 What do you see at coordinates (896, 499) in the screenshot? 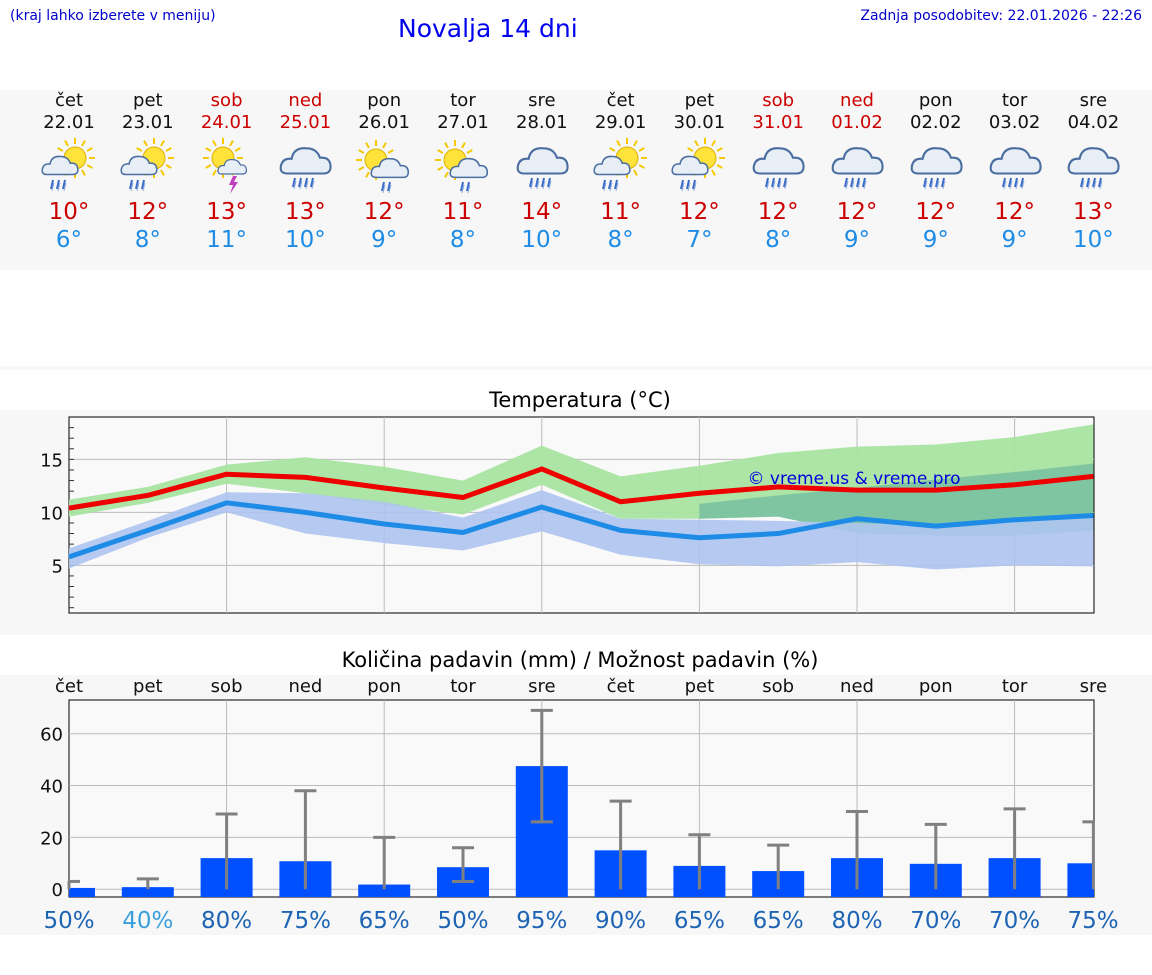
I see `max-temp-band-core` at bounding box center [896, 499].